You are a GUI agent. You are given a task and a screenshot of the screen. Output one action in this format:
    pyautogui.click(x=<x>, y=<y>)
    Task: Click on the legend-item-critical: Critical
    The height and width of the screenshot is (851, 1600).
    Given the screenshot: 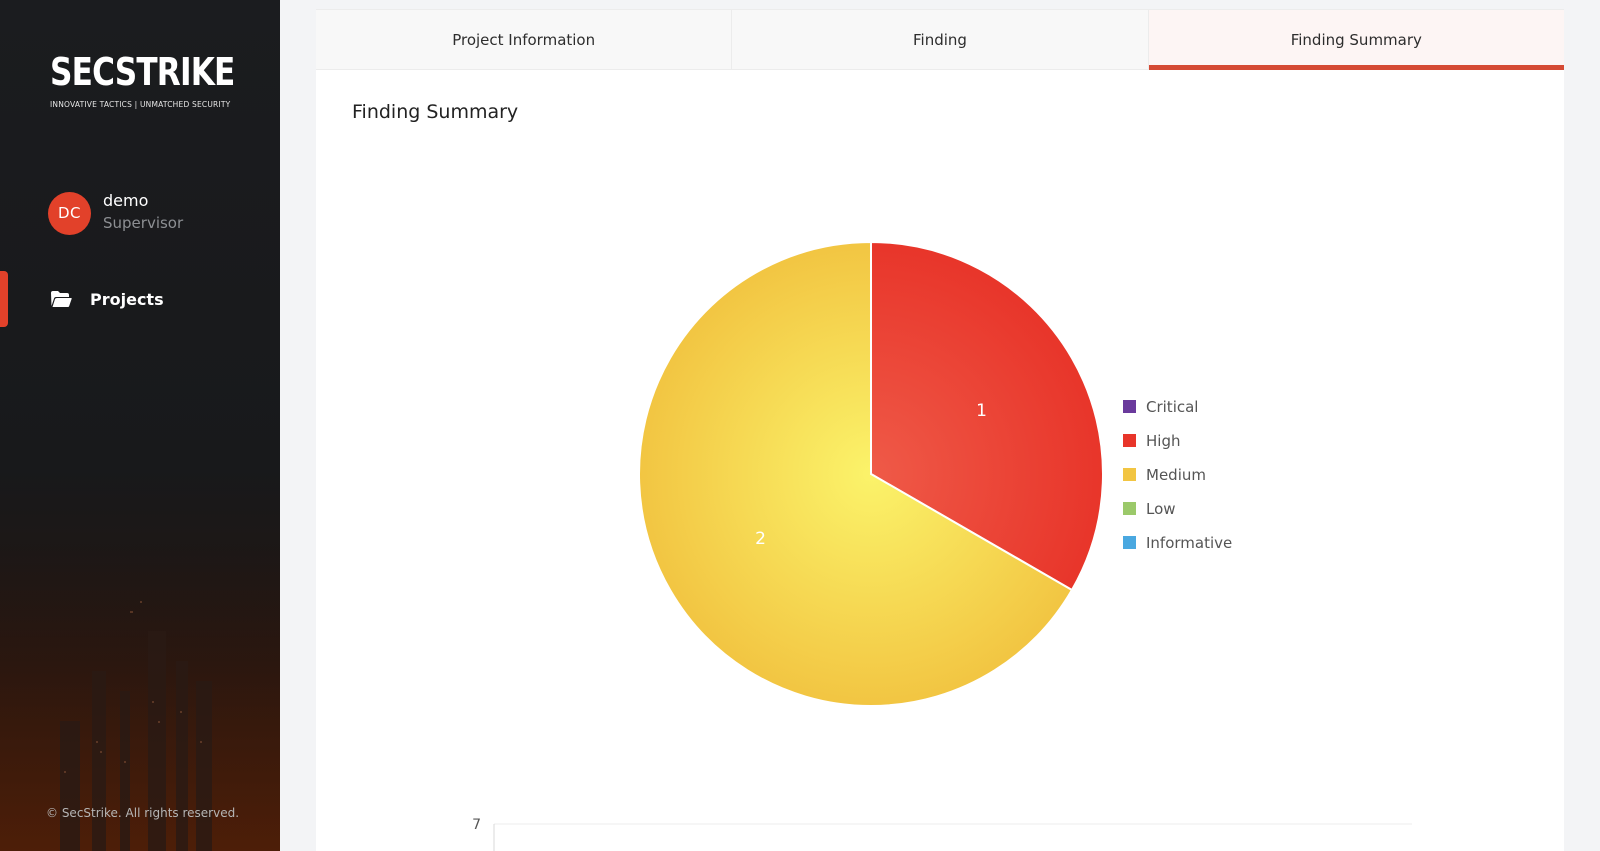 What is the action you would take?
    pyautogui.click(x=1160, y=407)
    